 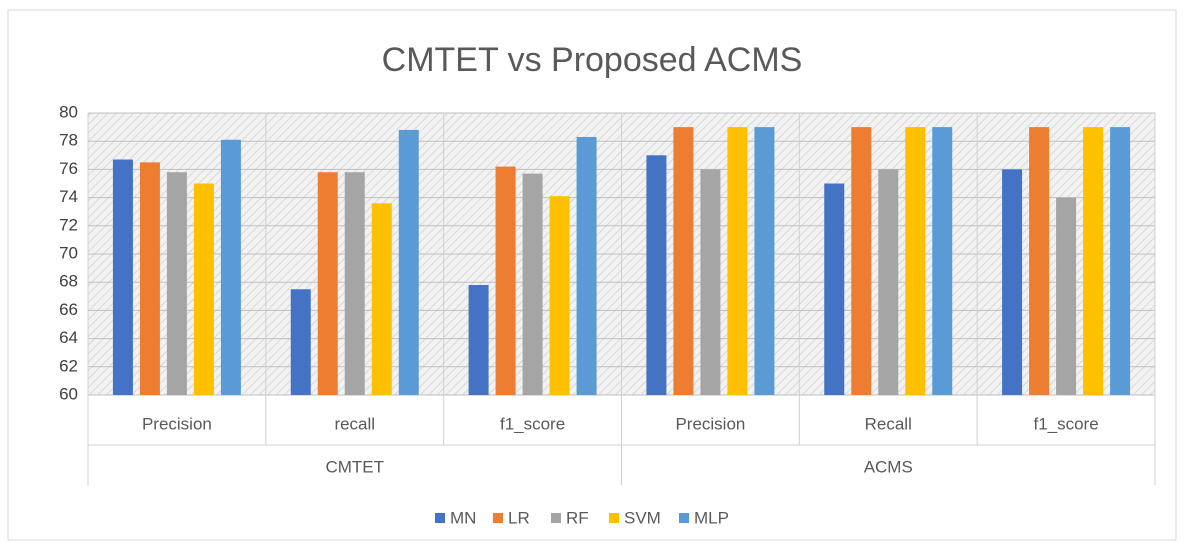 I want to click on y-tick-label: 80, so click(x=68, y=111).